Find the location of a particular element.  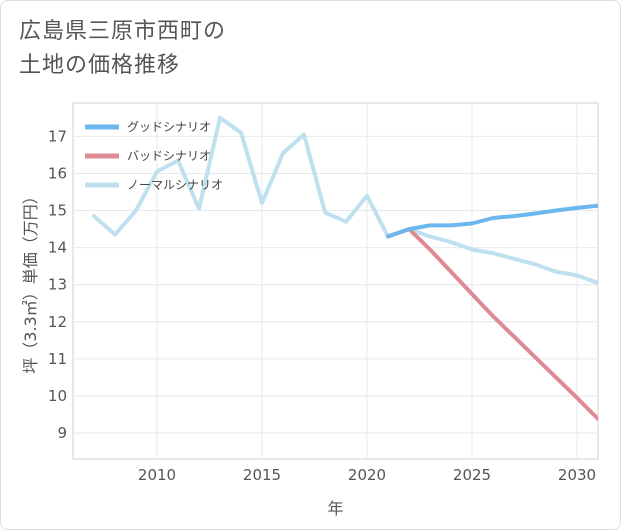

y-tick-label: 9 is located at coordinates (62, 433).